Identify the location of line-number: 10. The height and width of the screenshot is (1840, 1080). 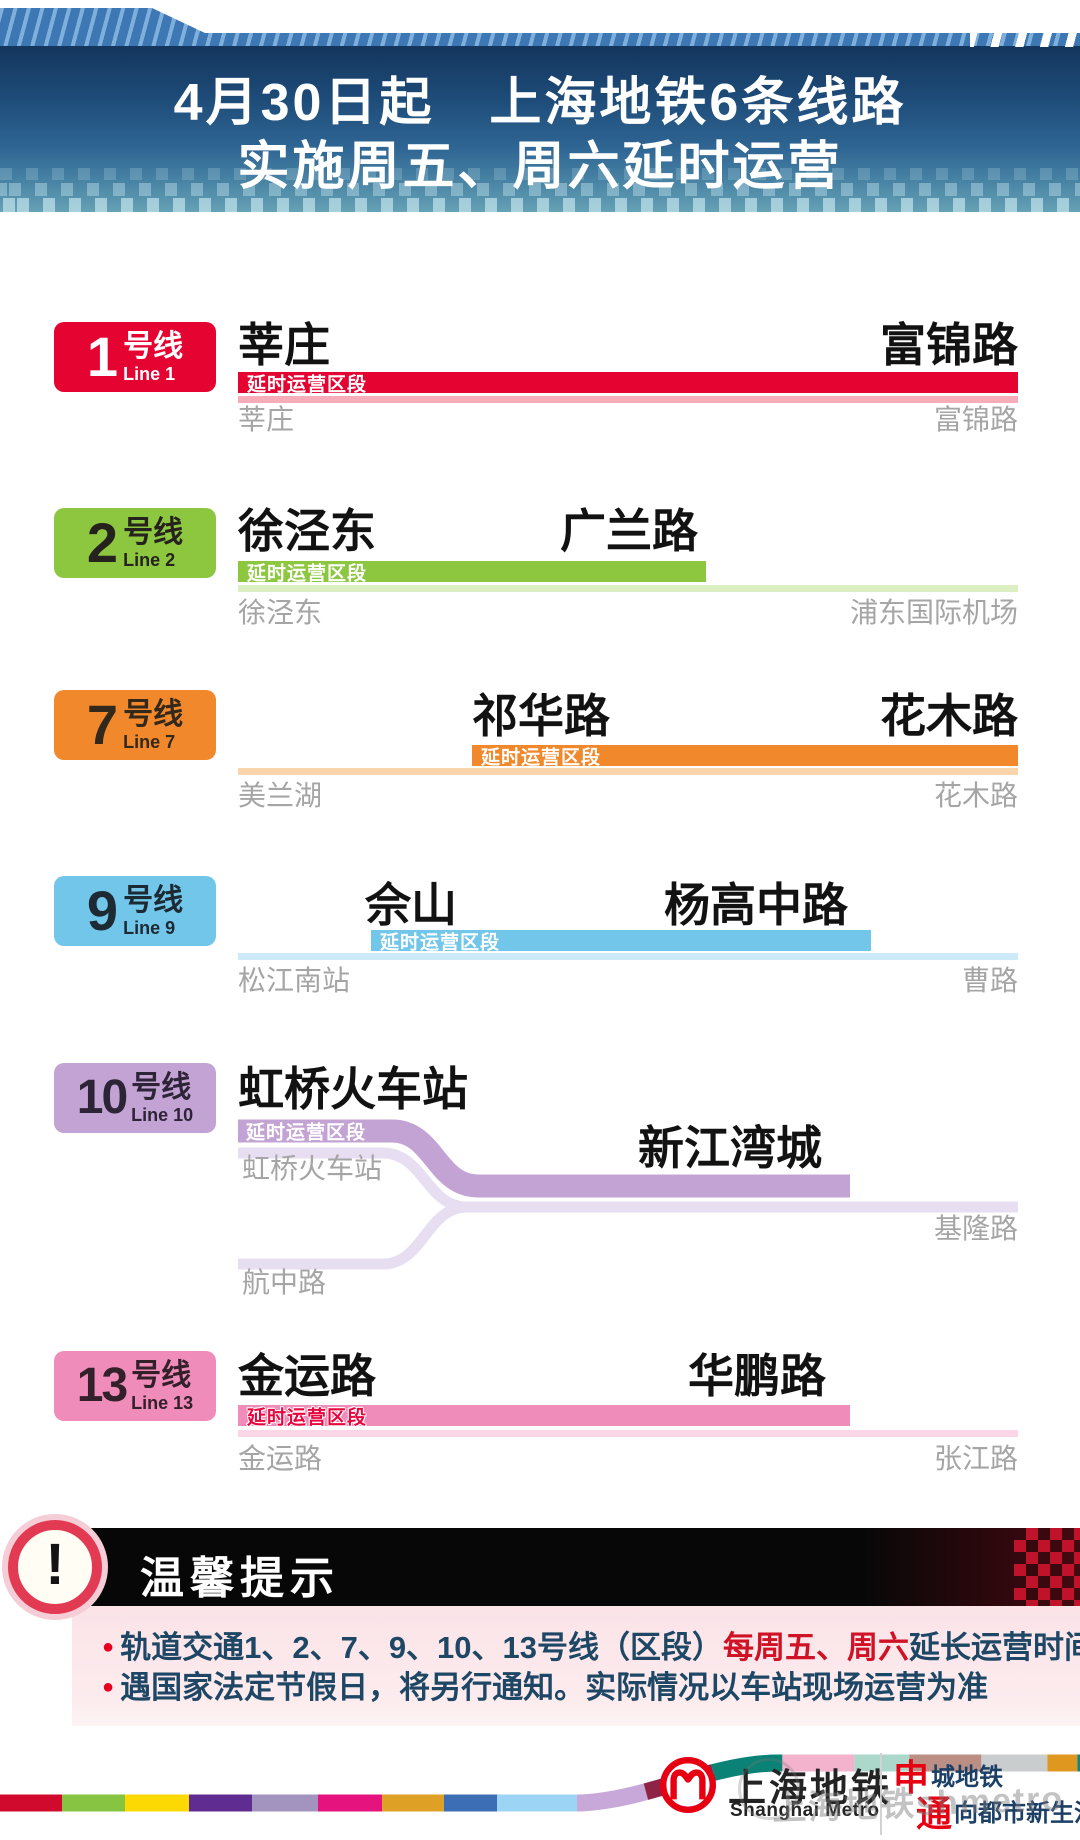
(102, 1097).